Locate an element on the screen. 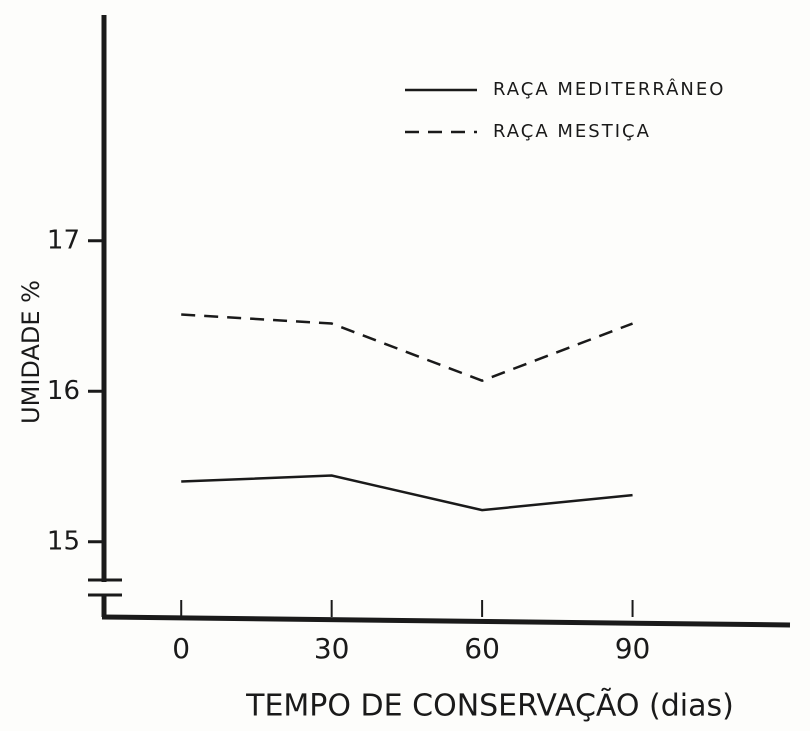  legend-label: RAÇA MESTIÇA is located at coordinates (572, 131).